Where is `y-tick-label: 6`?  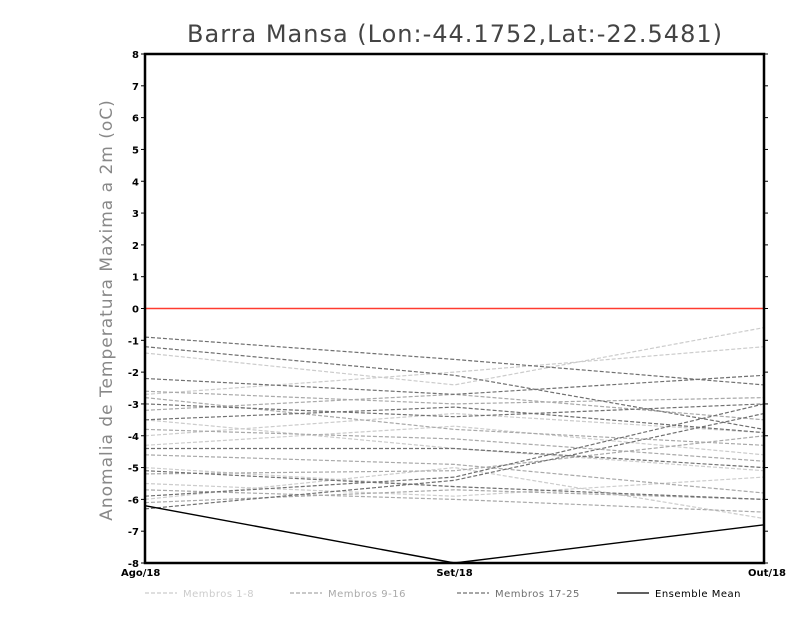
y-tick-label: 6 is located at coordinates (135, 119).